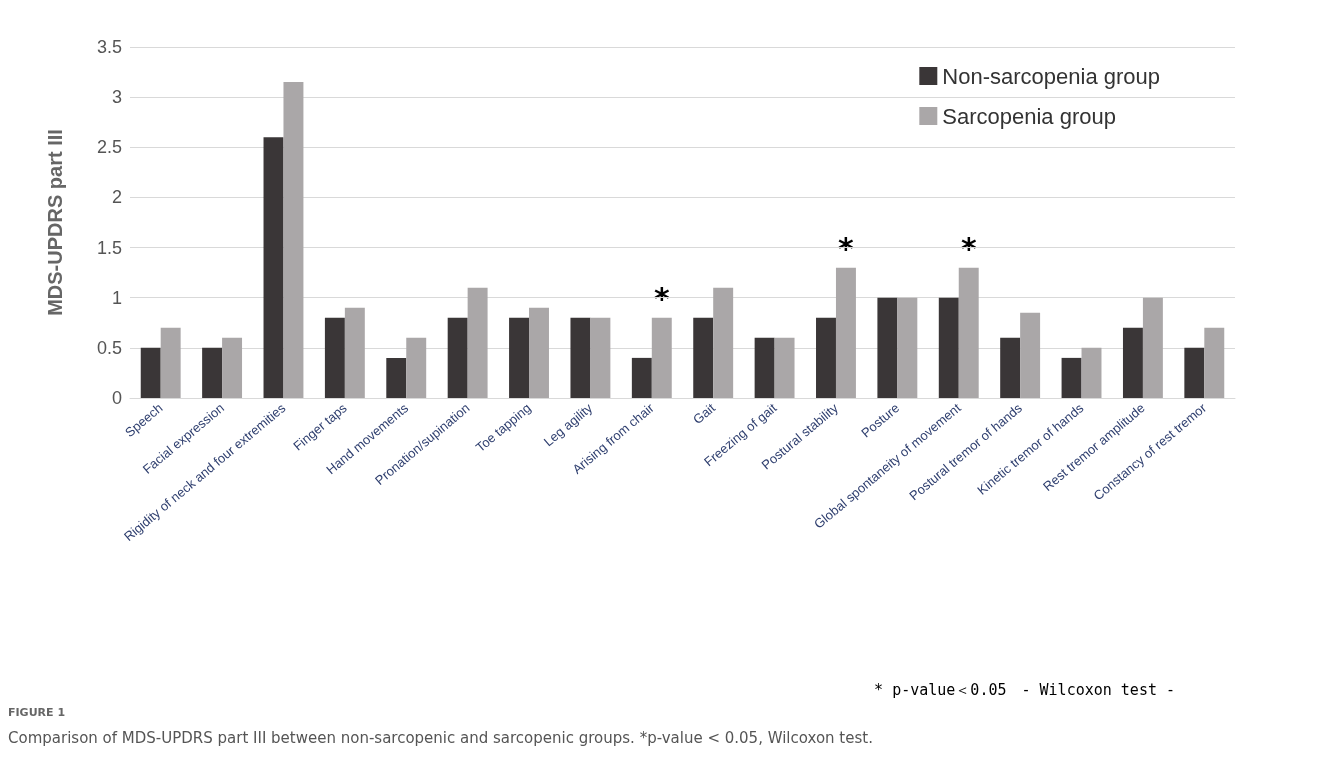 This screenshot has width=1325, height=764. What do you see at coordinates (109, 147) in the screenshot?
I see `y-tick-label: 2.5` at bounding box center [109, 147].